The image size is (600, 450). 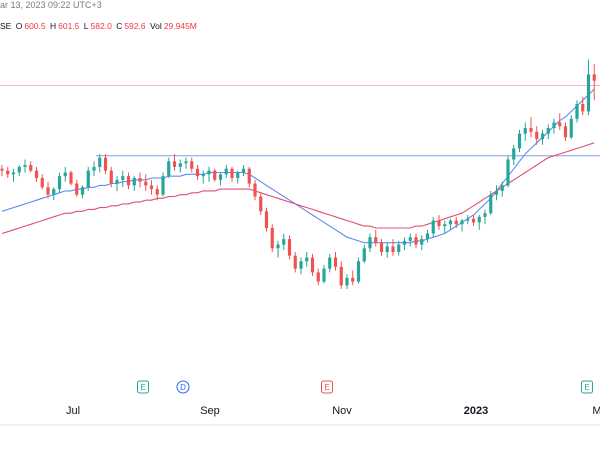 I want to click on event-marker-earnings_red: E, so click(x=327, y=387).